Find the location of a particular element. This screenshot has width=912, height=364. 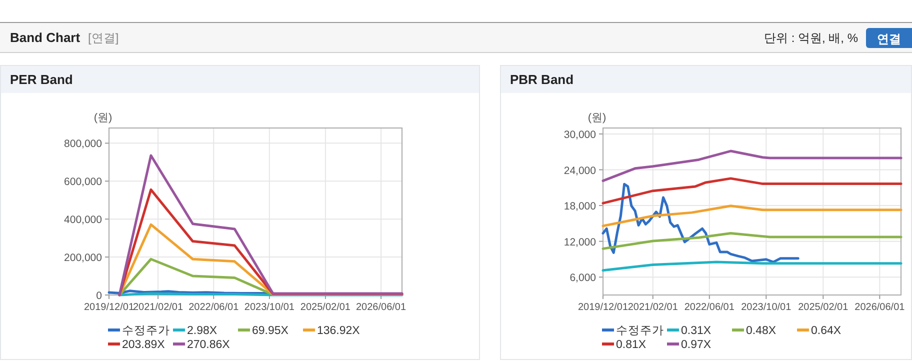

legend-label: 0.81X is located at coordinates (631, 345).